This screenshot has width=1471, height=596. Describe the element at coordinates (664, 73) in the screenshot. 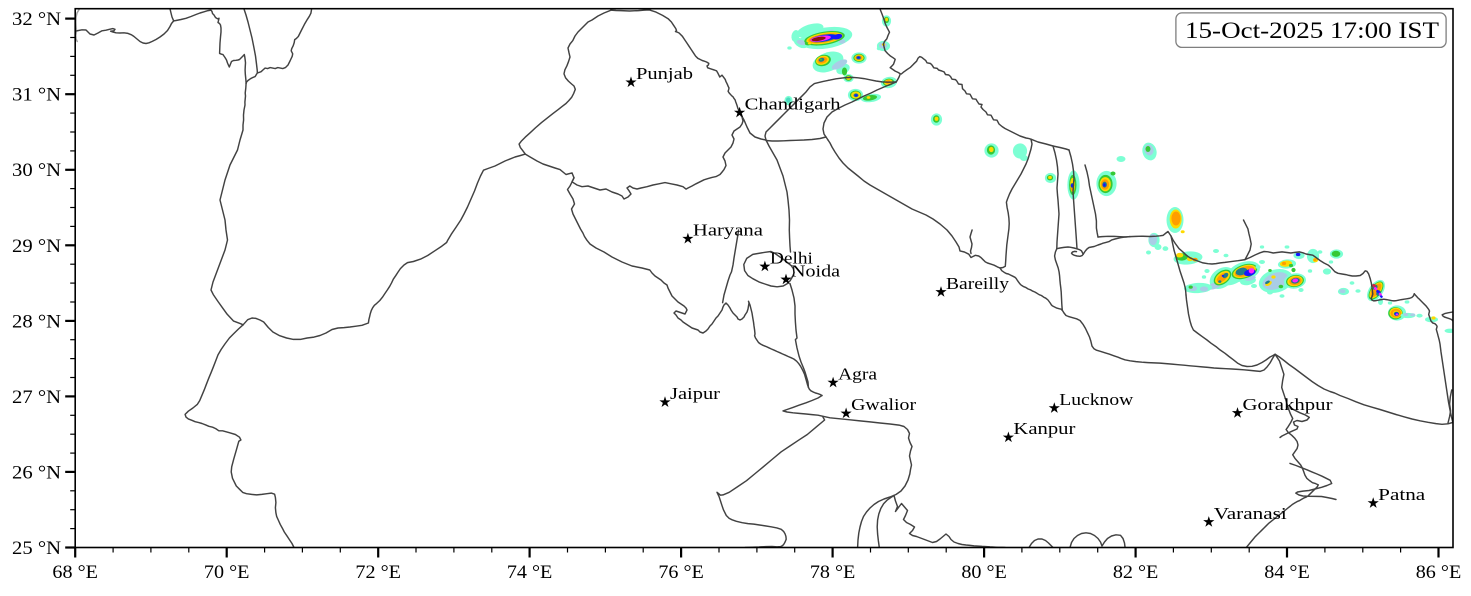

I see `svg-text: Punjab` at that location.